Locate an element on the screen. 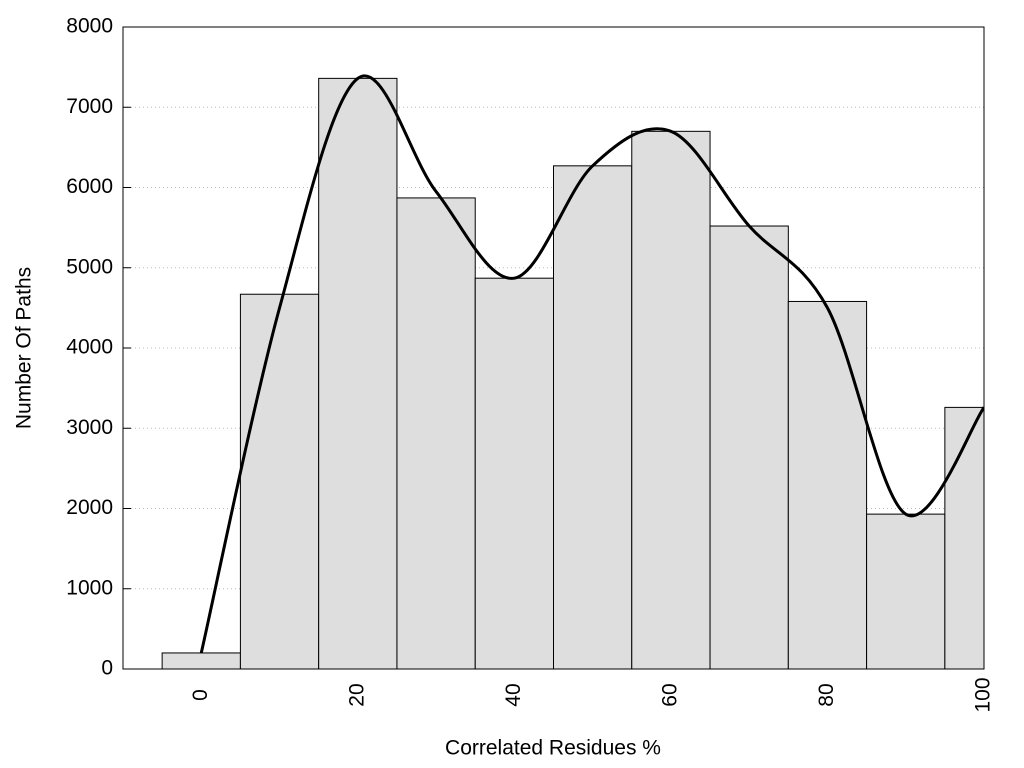 Image resolution: width=1024 pixels, height=768 pixels. x-tick-label: 40 is located at coordinates (513, 694).